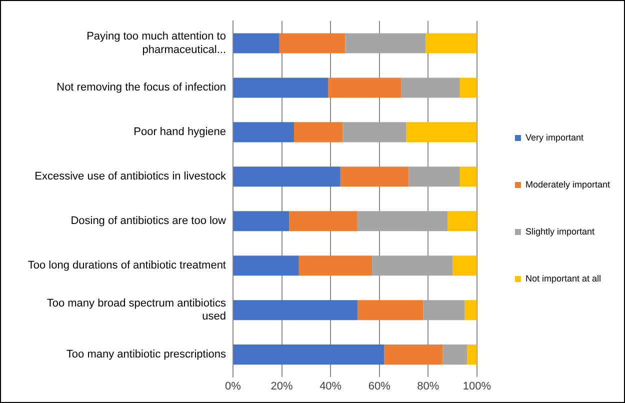 Image resolution: width=625 pixels, height=403 pixels. I want to click on y-tick-label: Poor hand hygiene, so click(180, 132).